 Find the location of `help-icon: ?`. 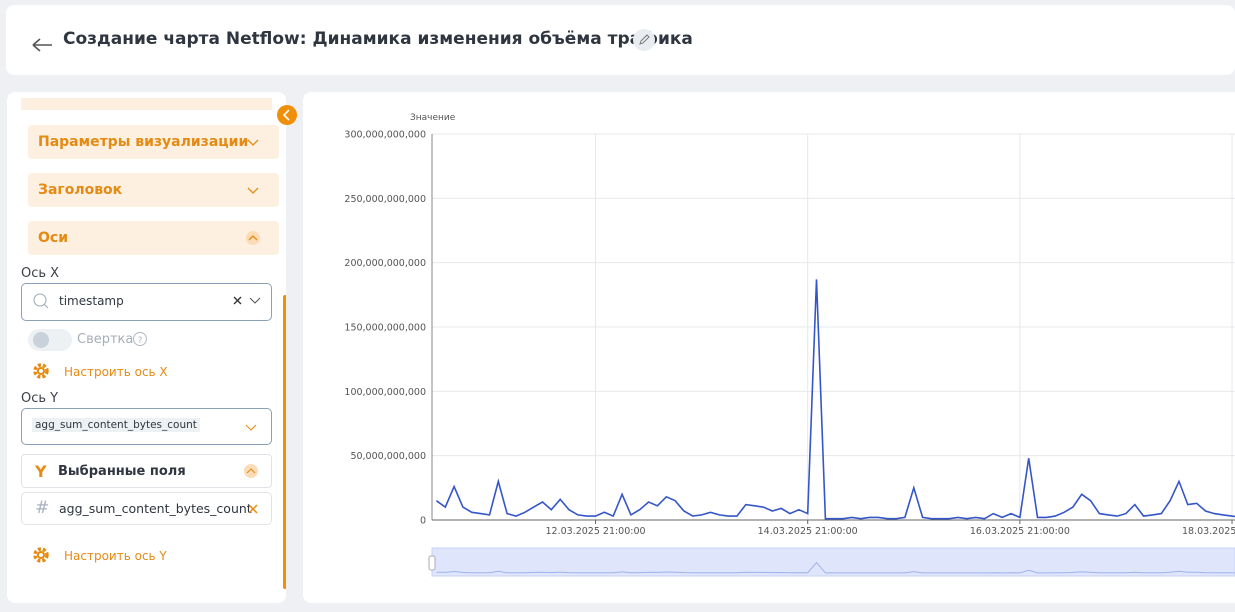

help-icon: ? is located at coordinates (140, 339).